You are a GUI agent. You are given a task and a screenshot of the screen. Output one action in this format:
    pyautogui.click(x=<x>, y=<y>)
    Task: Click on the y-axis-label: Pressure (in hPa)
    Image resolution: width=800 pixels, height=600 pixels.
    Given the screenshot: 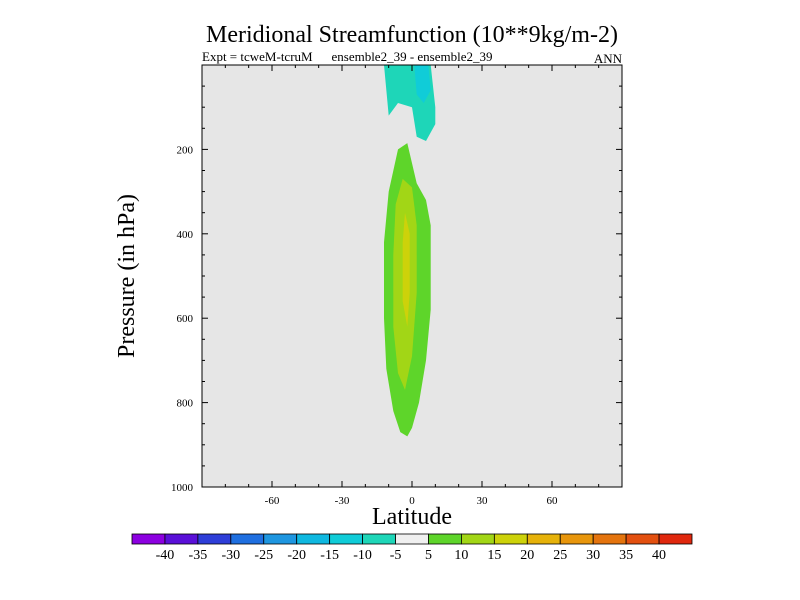 What is the action you would take?
    pyautogui.click(x=127, y=276)
    